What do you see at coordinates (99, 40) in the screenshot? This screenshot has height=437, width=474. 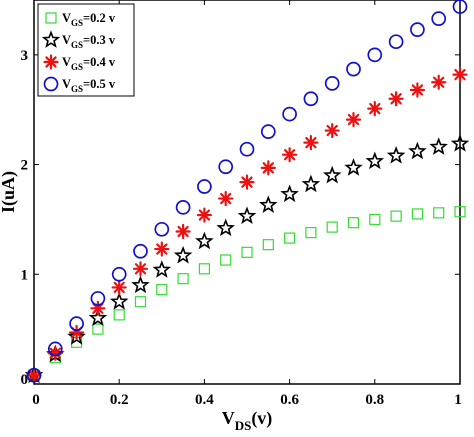 I see `legend-label-suffix: =0.3 v` at bounding box center [99, 40].